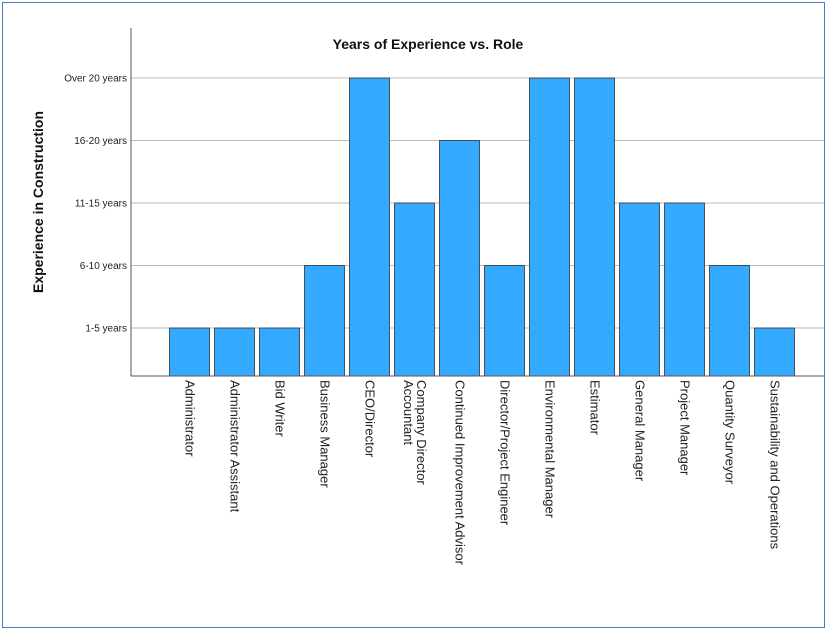  I want to click on y-tick-label: 6-10 years, so click(103, 266).